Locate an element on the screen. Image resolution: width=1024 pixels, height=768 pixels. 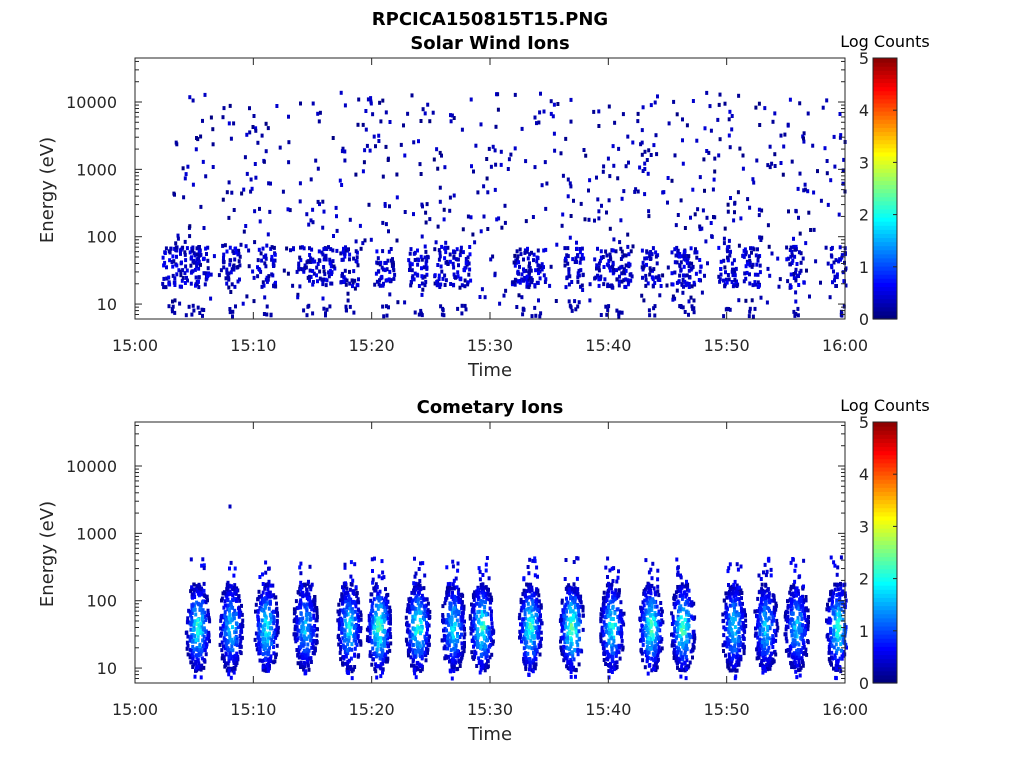
solar-wind-title: Solar Wind Ions is located at coordinates (489, 43).